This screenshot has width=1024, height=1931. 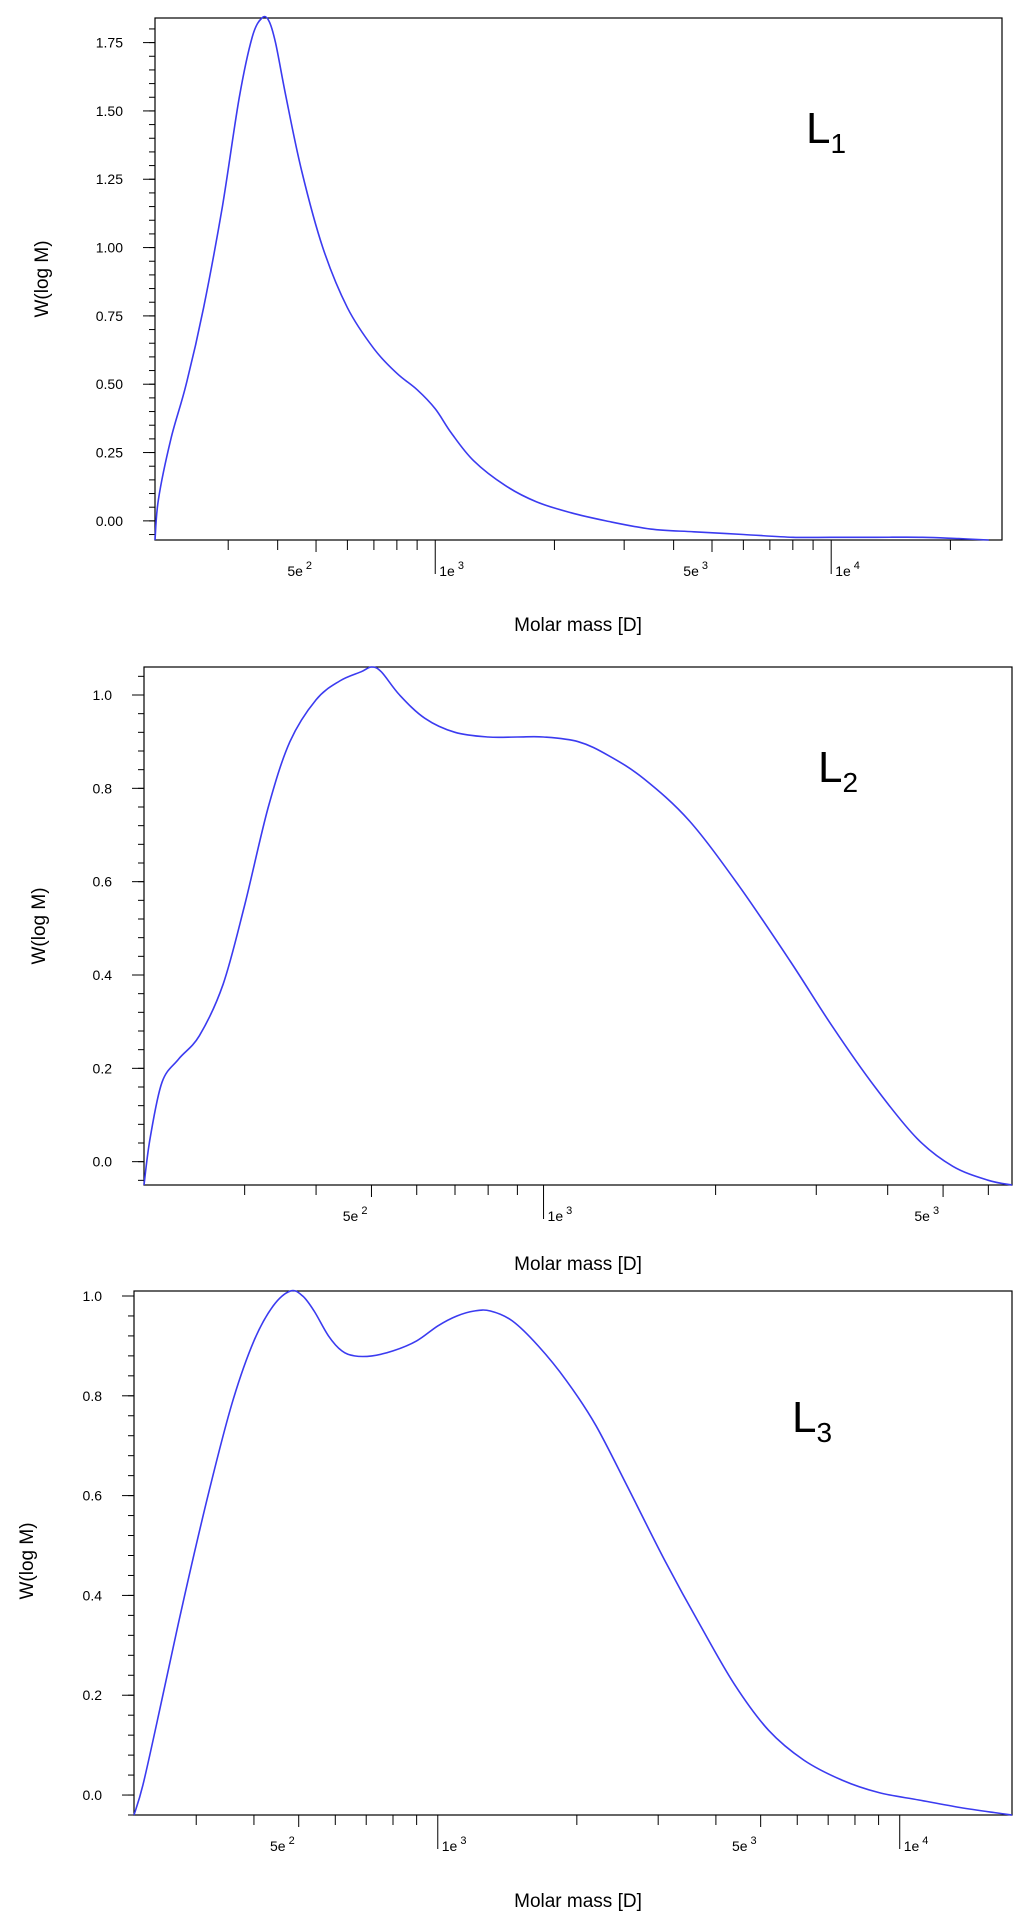 What do you see at coordinates (109, 316) in the screenshot?
I see `y-tick-label: 0.75` at bounding box center [109, 316].